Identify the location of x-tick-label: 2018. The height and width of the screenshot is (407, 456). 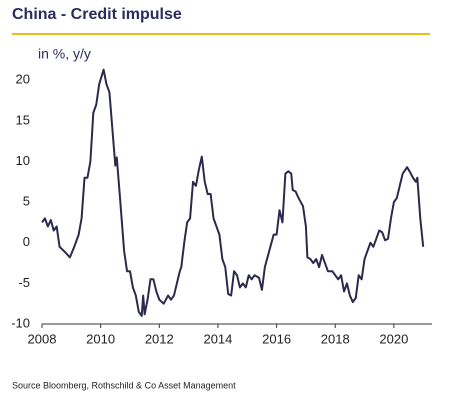
(335, 338).